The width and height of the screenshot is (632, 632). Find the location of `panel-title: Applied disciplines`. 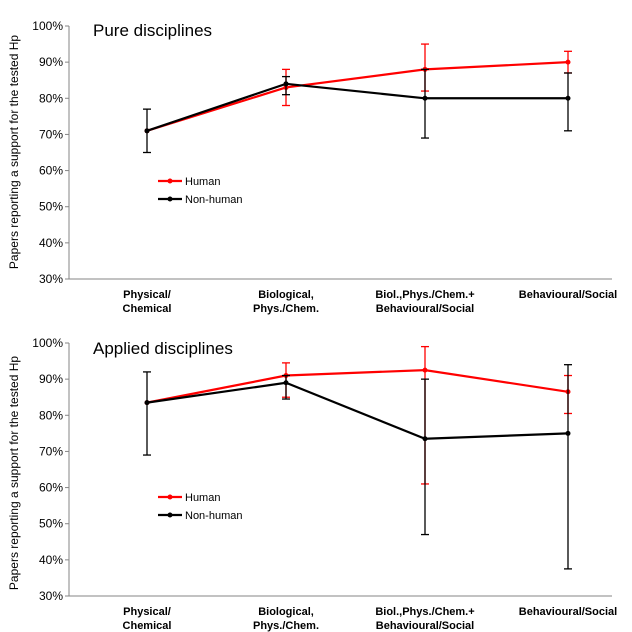

panel-title: Applied disciplines is located at coordinates (163, 348).